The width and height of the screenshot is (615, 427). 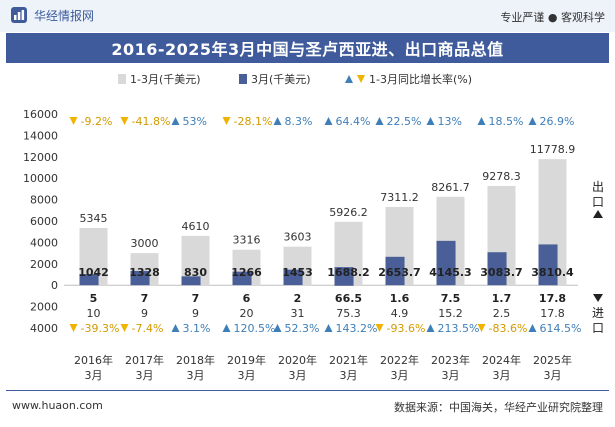 What do you see at coordinates (40, 135) in the screenshot?
I see `y-tick-label: 14000` at bounding box center [40, 135].